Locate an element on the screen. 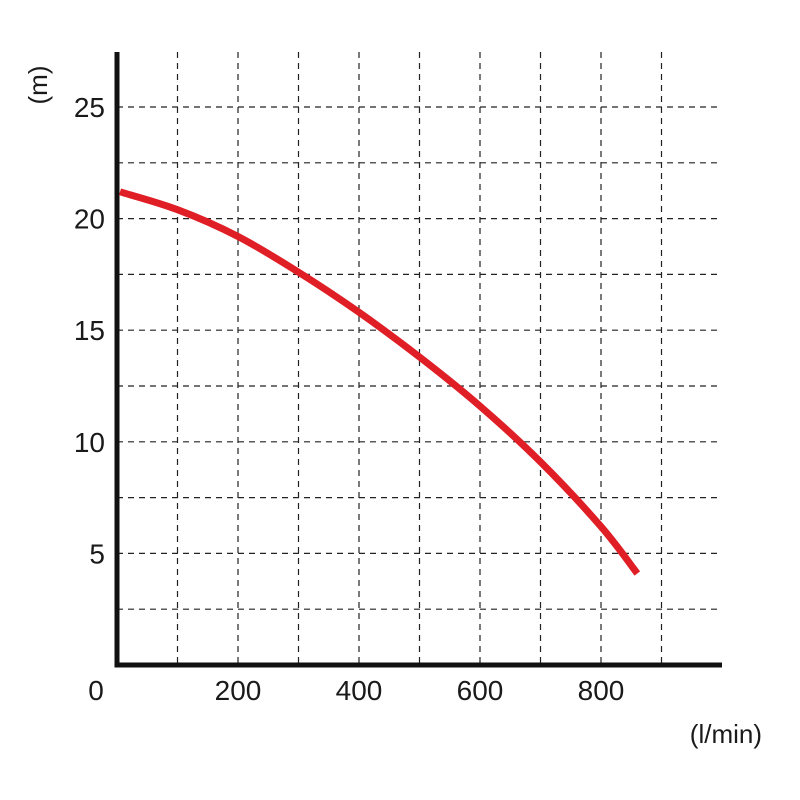 This screenshot has width=800, height=800. x-tick-label: 0 is located at coordinates (96, 690).